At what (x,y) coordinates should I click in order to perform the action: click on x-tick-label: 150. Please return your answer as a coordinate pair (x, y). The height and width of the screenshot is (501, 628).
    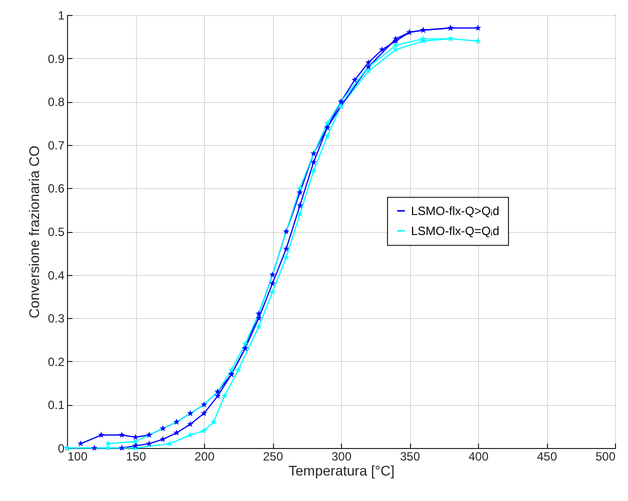
    Looking at the image, I should click on (136, 457).